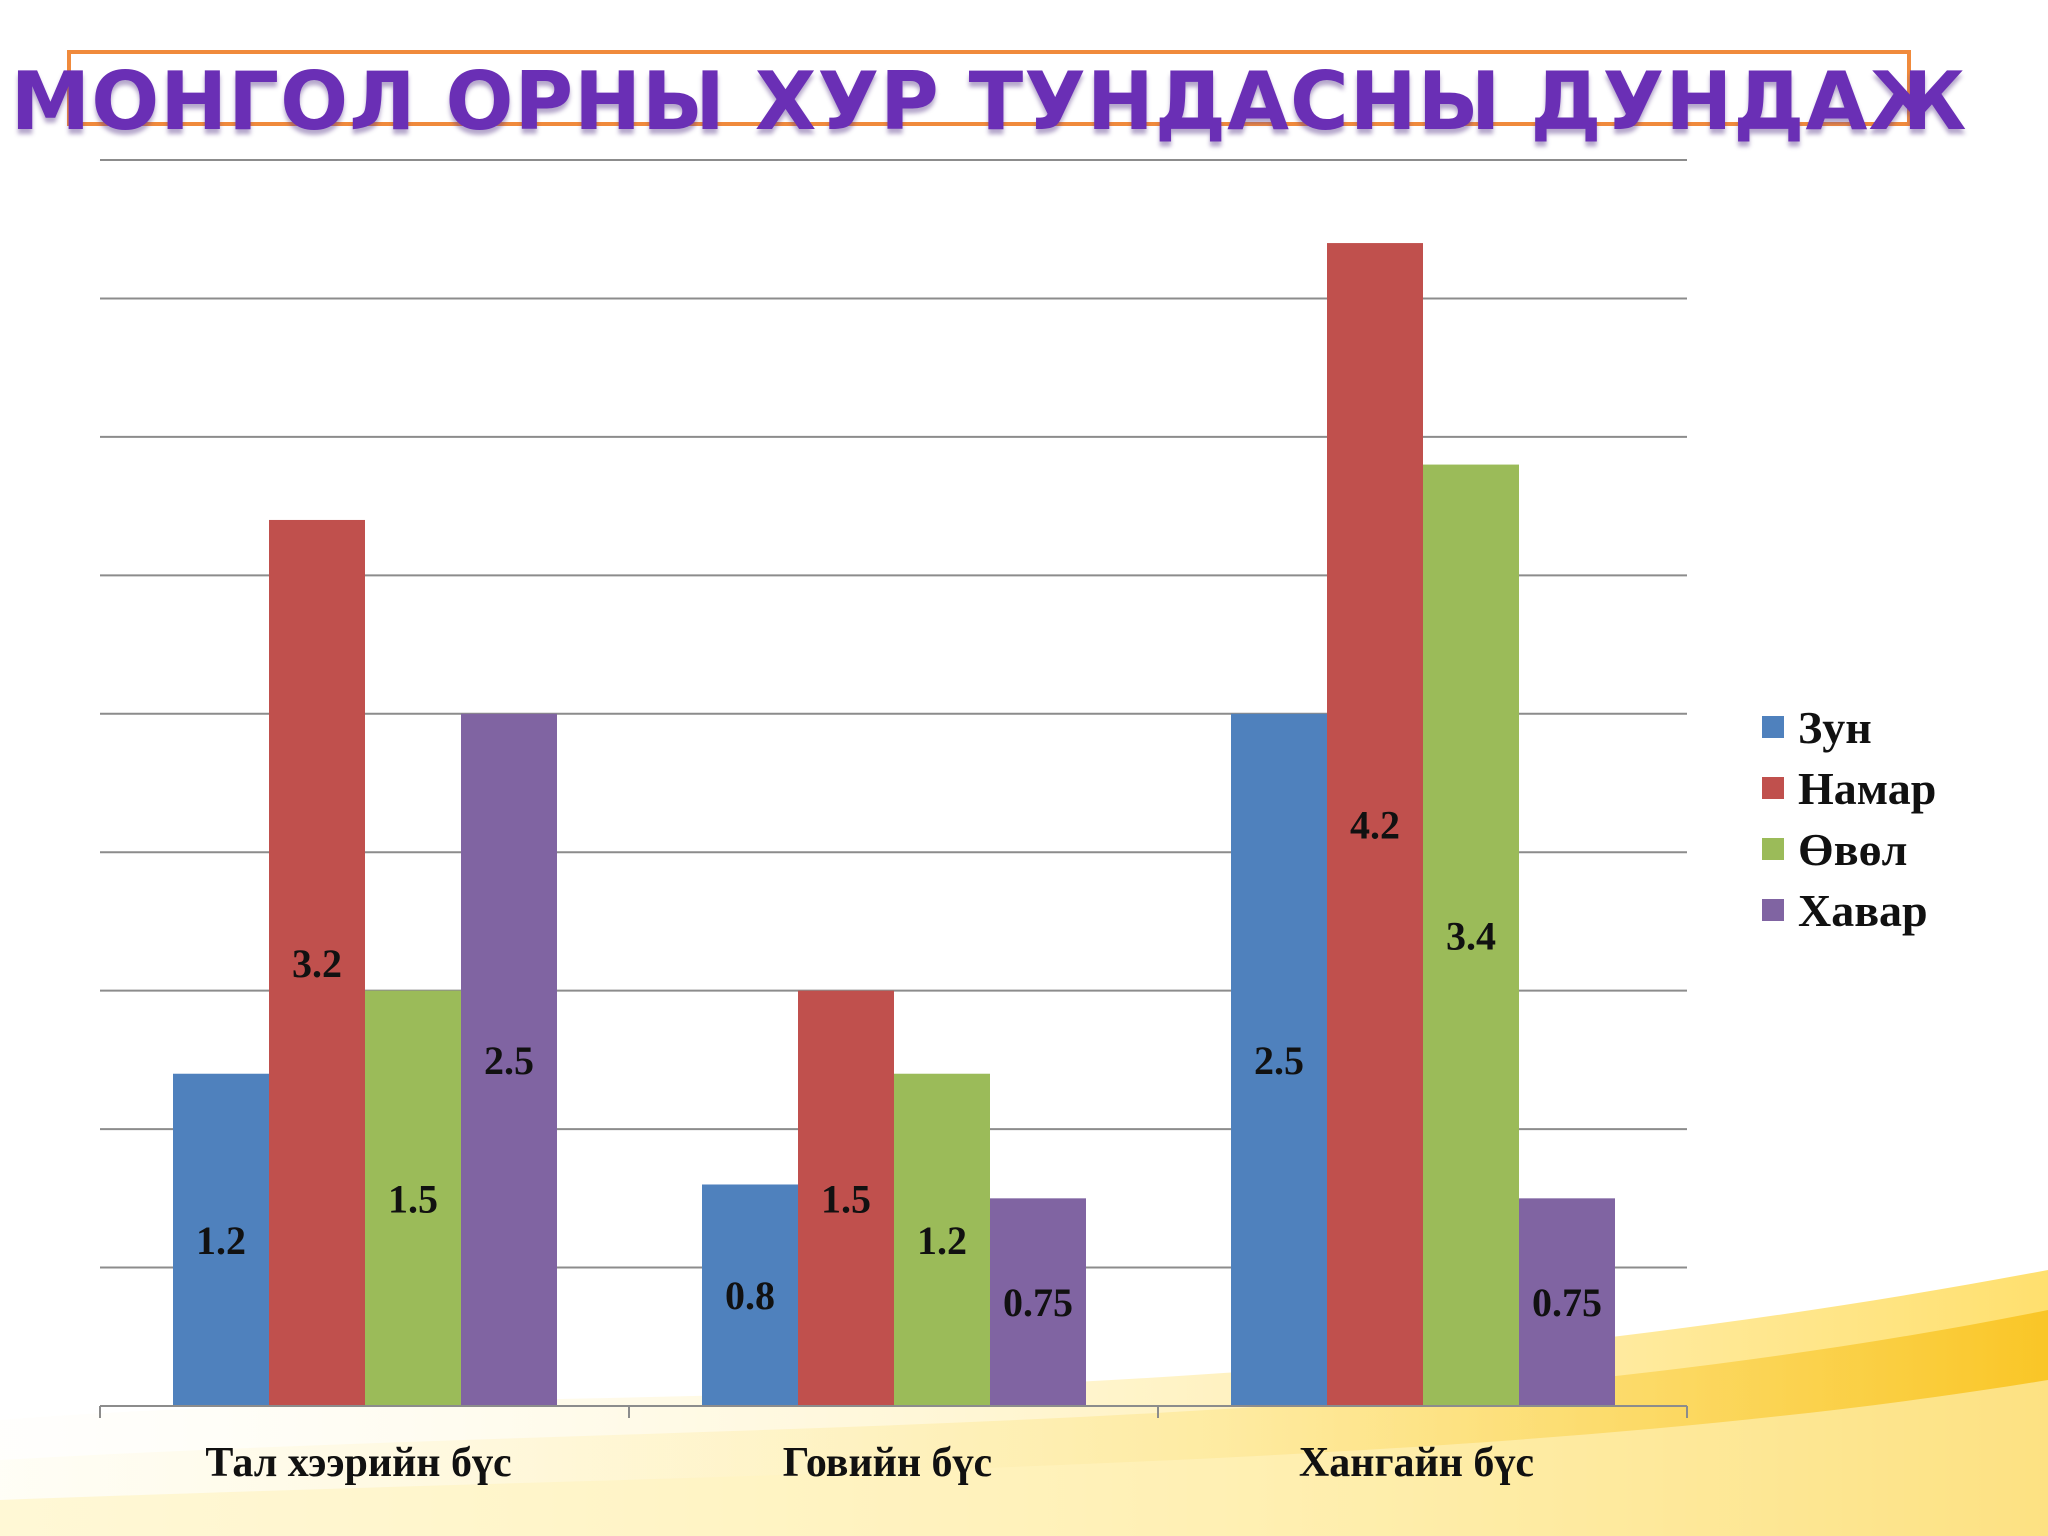 The image size is (2048, 1536). I want to click on page-title: МОНГОЛ ОРНЫ ХУР ТУНДАСНЫ ДУНДАЖ, so click(989, 101).